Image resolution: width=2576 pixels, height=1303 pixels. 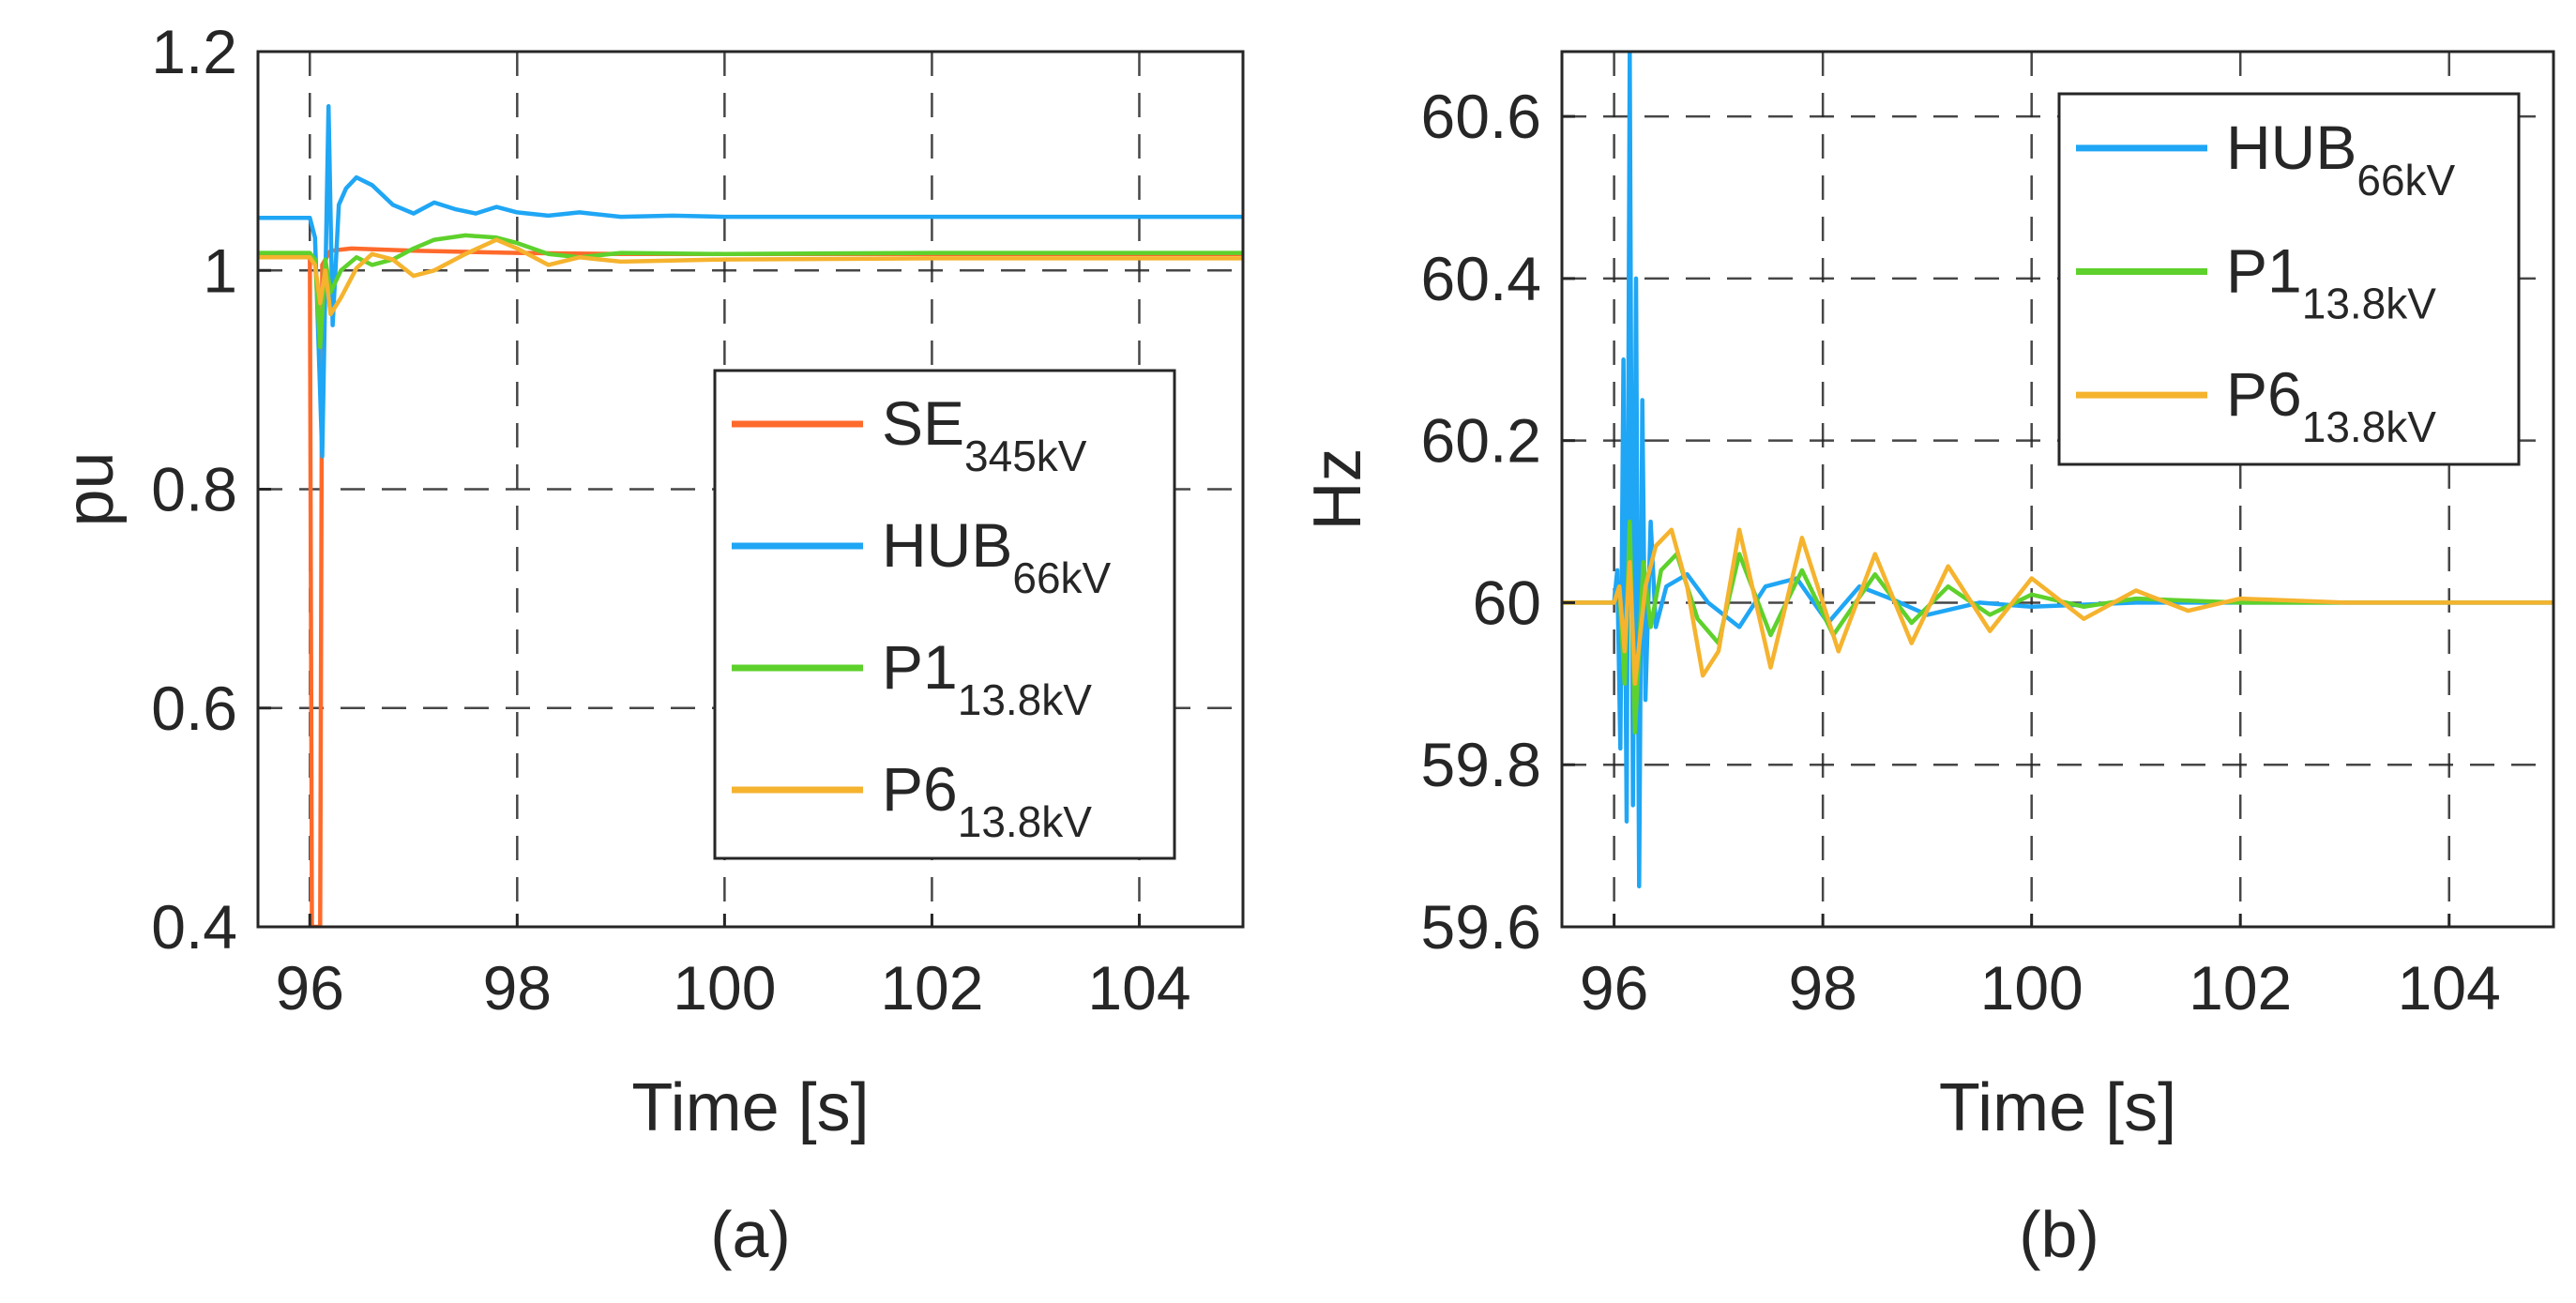 I want to click on chart-b-xtick-label: 100, so click(x=2032, y=988).